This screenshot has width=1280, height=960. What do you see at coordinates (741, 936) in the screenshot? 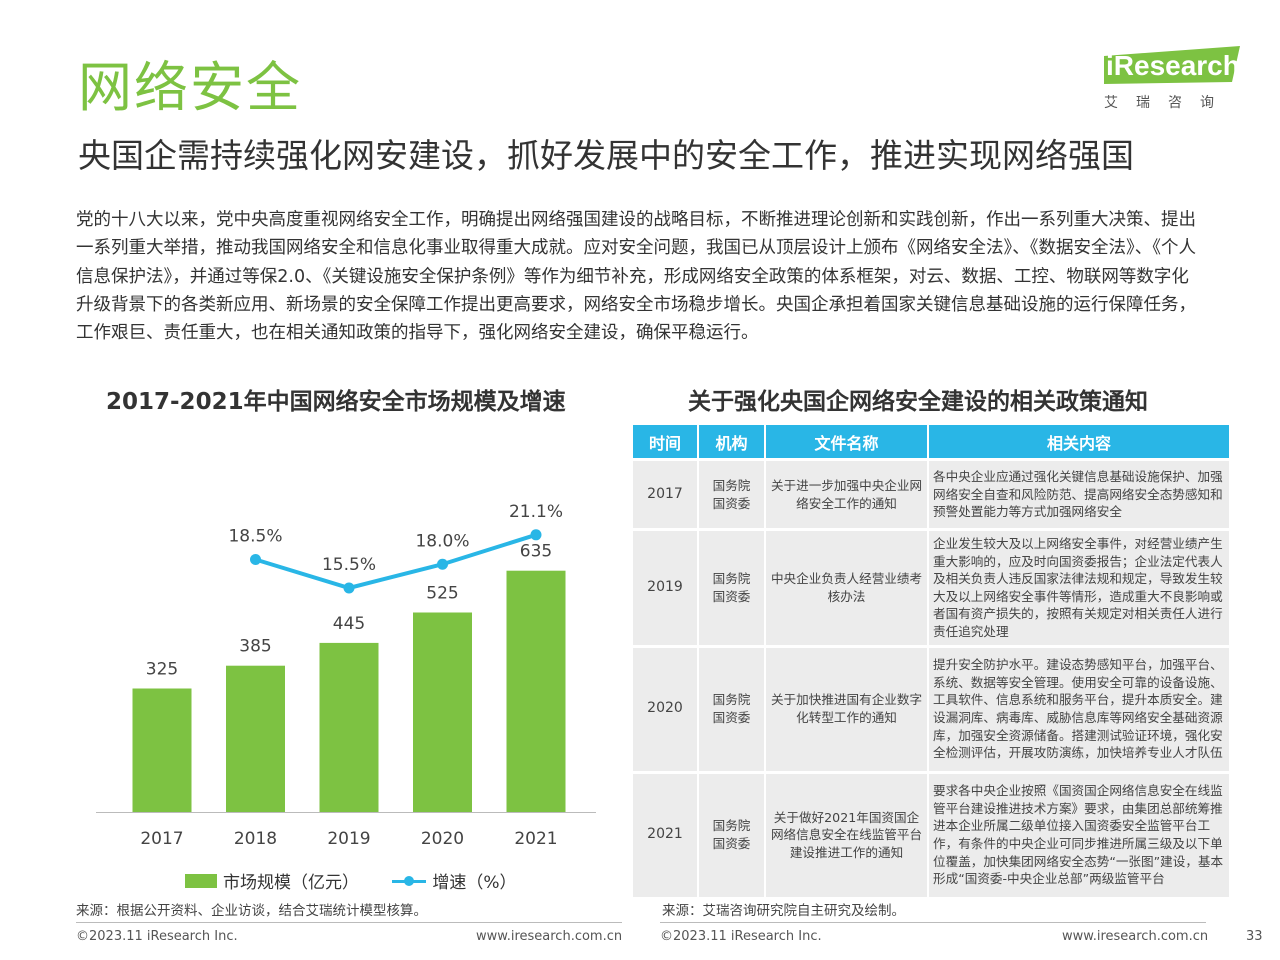
I see `footer-copyright-right: ©2023.11 iResearch Inc.` at bounding box center [741, 936].